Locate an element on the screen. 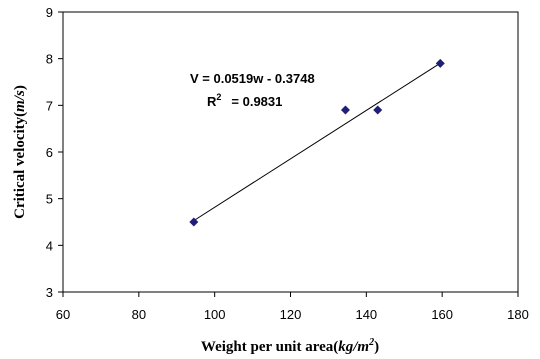  y-tick-label: 3 is located at coordinates (49, 292).